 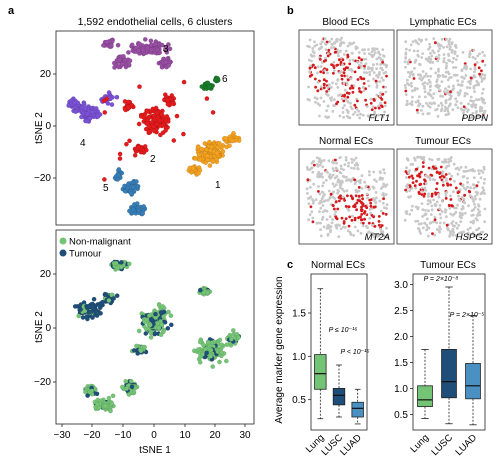 I want to click on panel-a2-ylabel: tSNE 2, so click(x=39, y=327).